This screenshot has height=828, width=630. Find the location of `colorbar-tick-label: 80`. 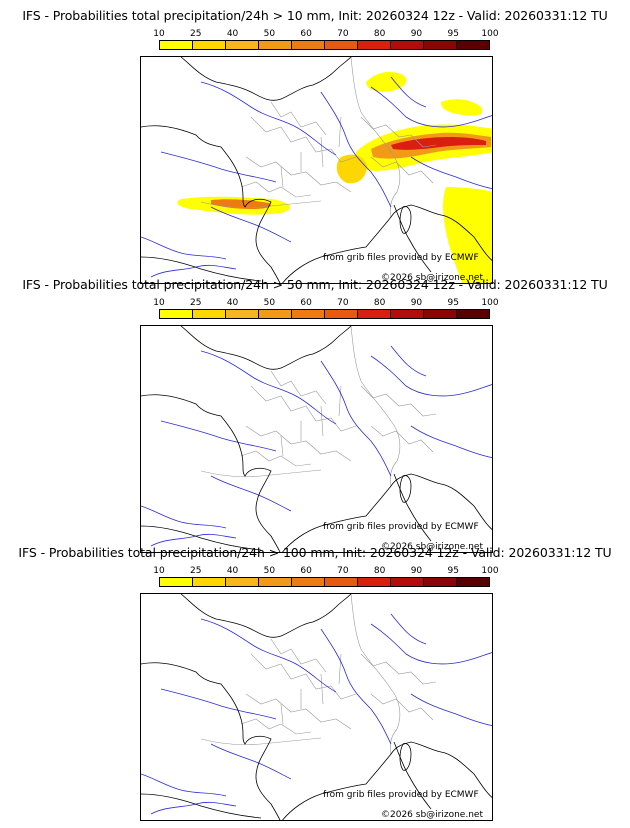

colorbar-tick-label: 80 is located at coordinates (379, 571).